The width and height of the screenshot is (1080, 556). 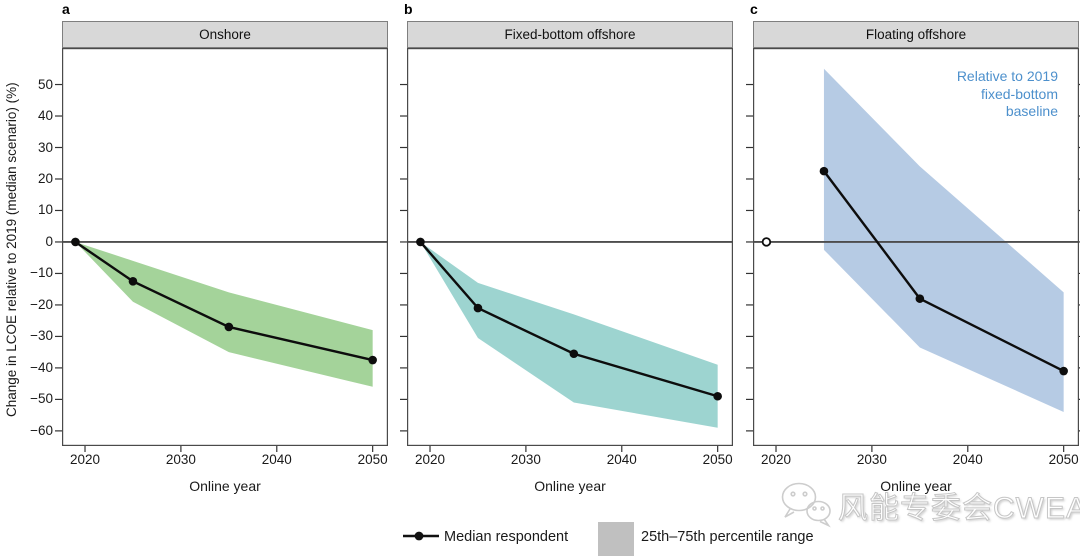 I want to click on y-tick-label: −60, so click(x=41, y=430).